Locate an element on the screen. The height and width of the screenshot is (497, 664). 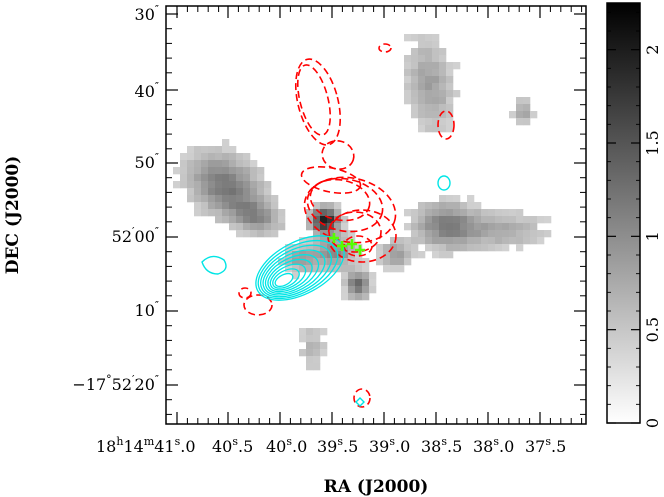
y-tick-labels: 30″ 40″ 50″ 52′00″ 10″ −17°52′20″ is located at coordinates (115, 198).